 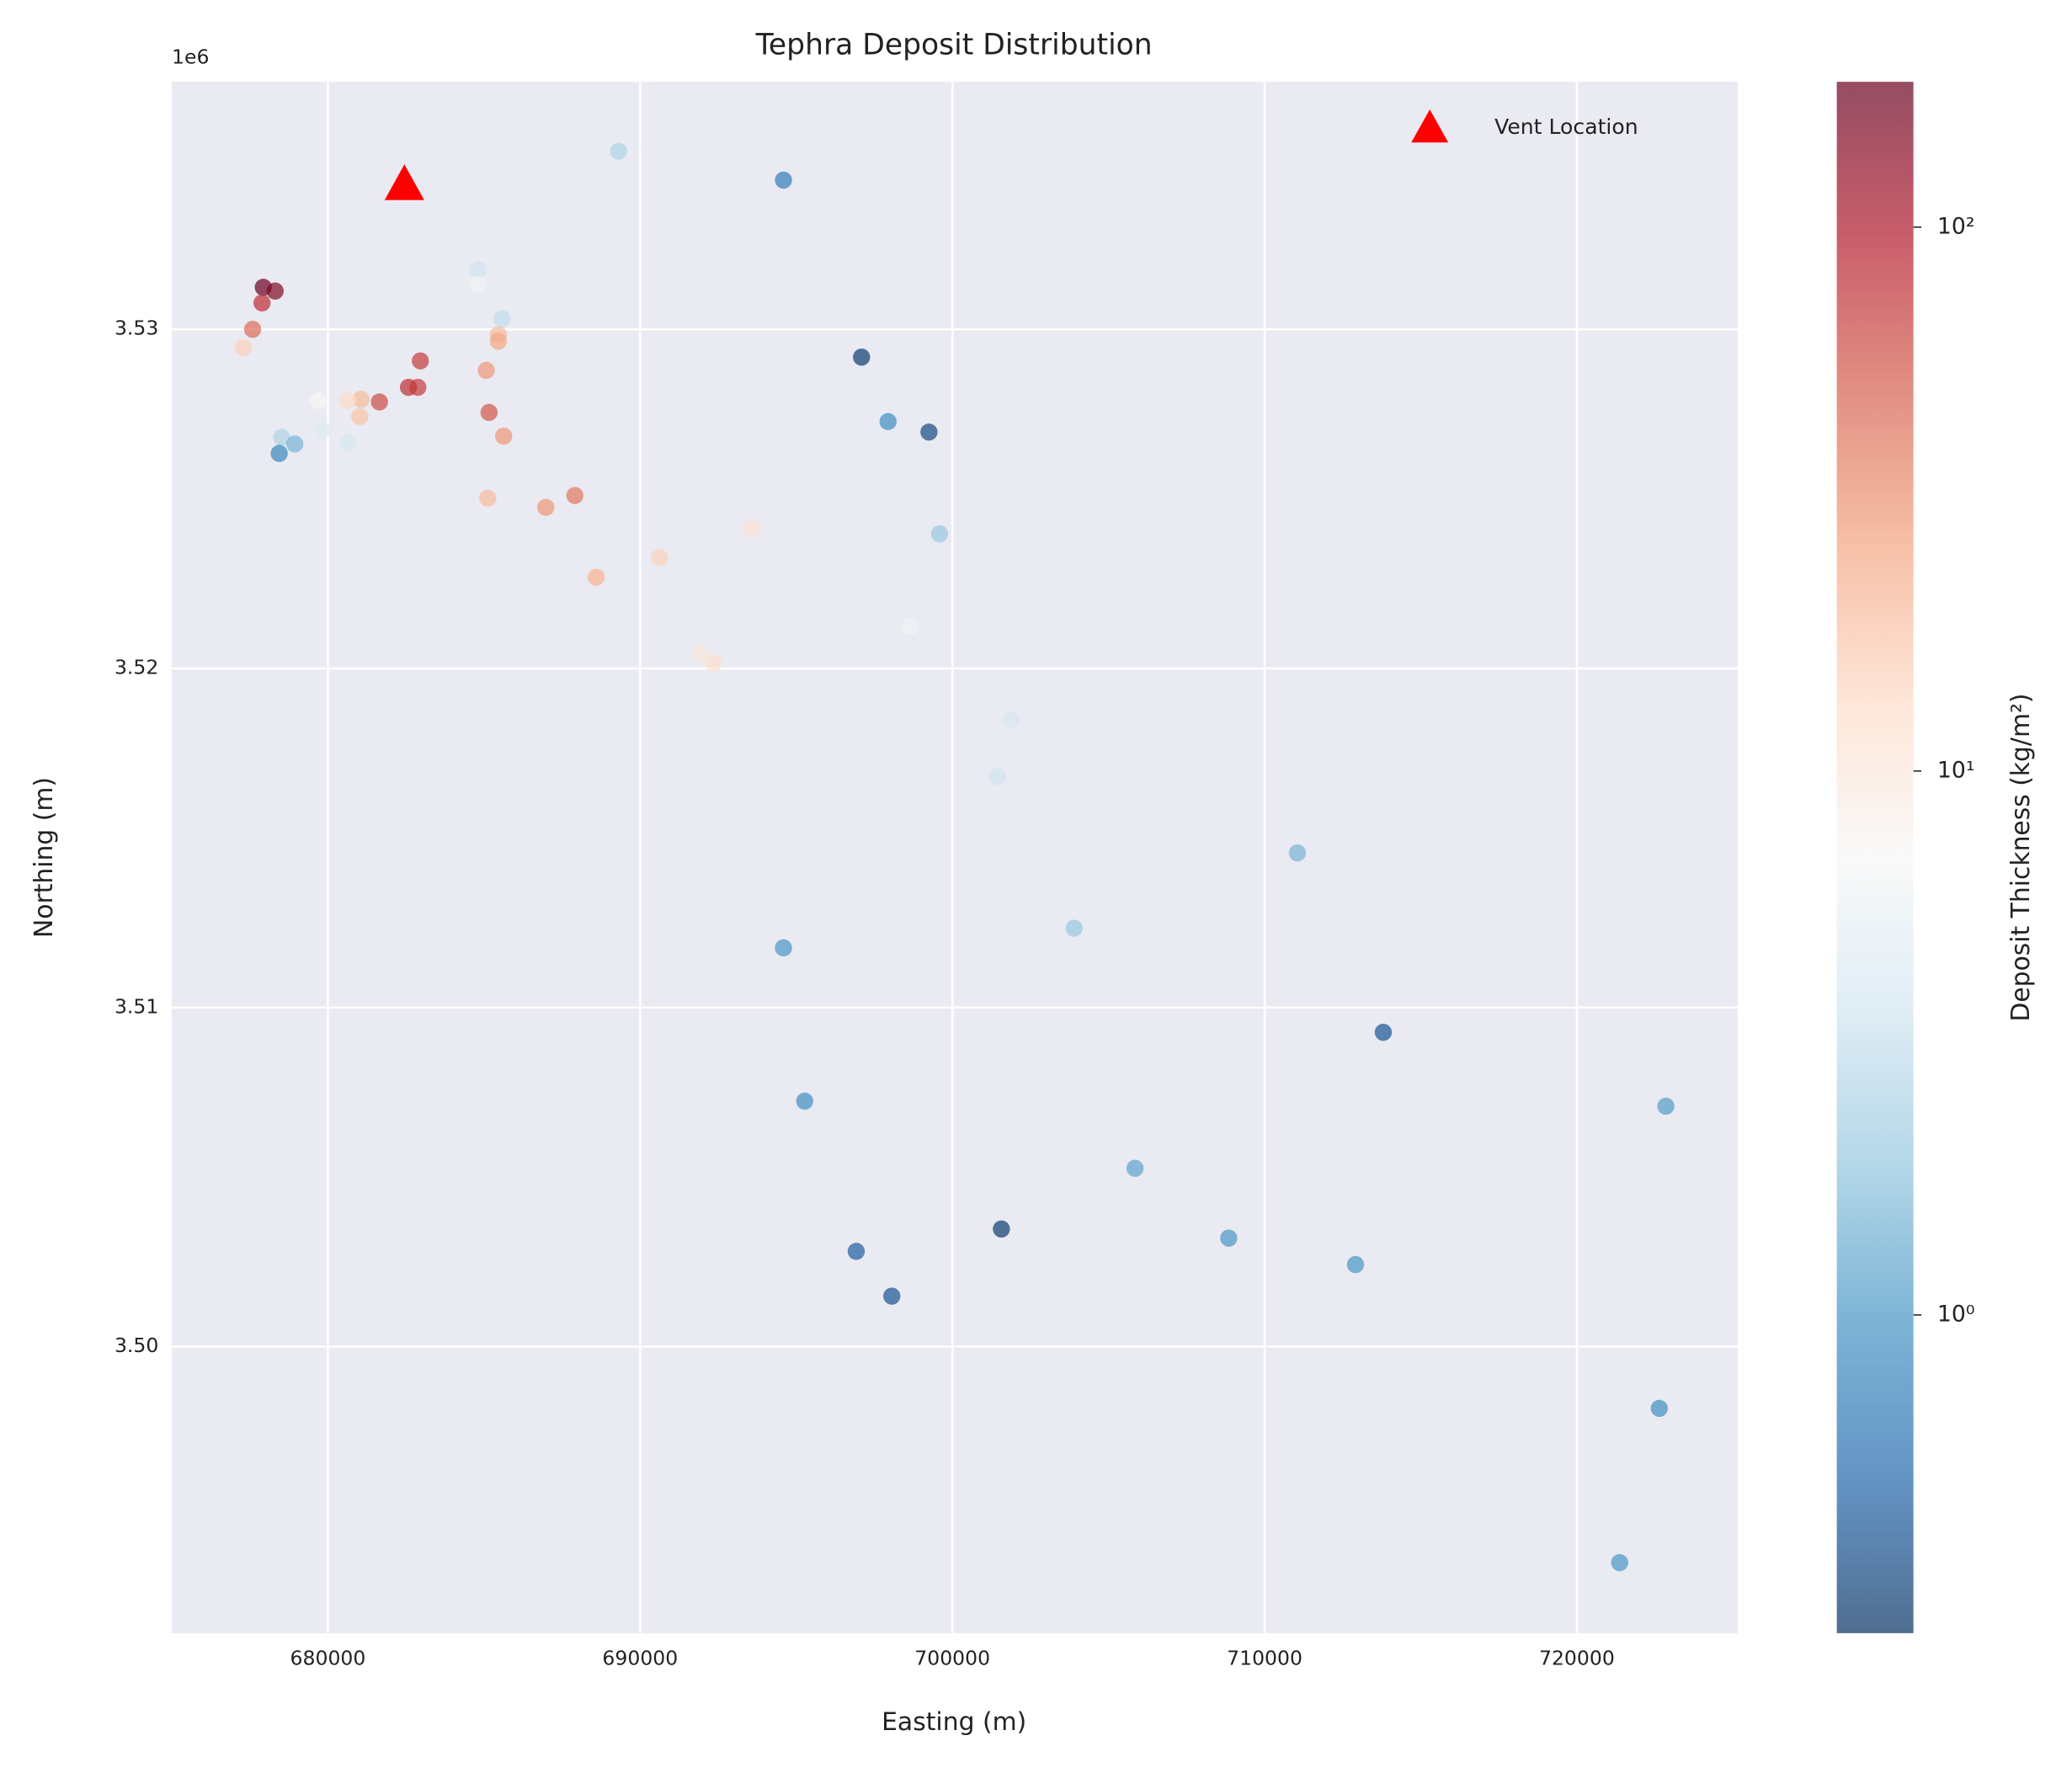 What do you see at coordinates (1875, 857) in the screenshot?
I see `colorbar` at bounding box center [1875, 857].